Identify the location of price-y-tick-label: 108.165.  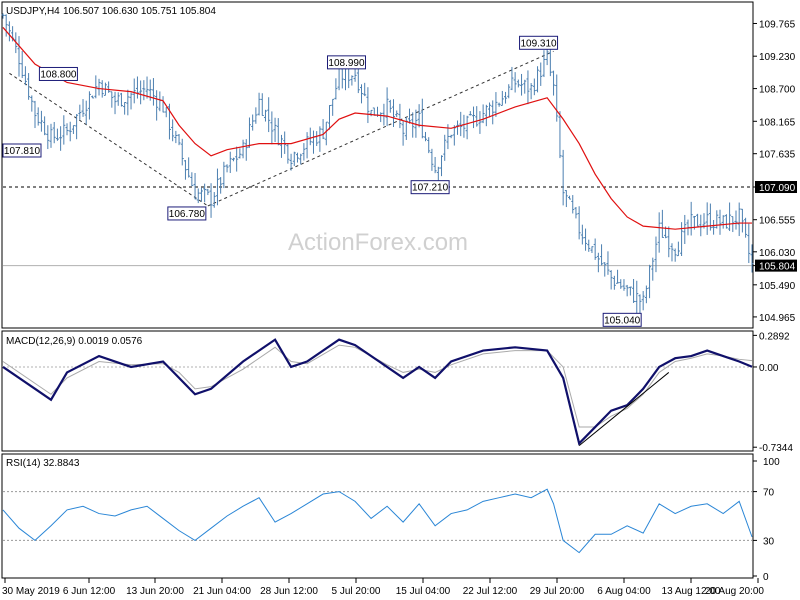
(777, 122).